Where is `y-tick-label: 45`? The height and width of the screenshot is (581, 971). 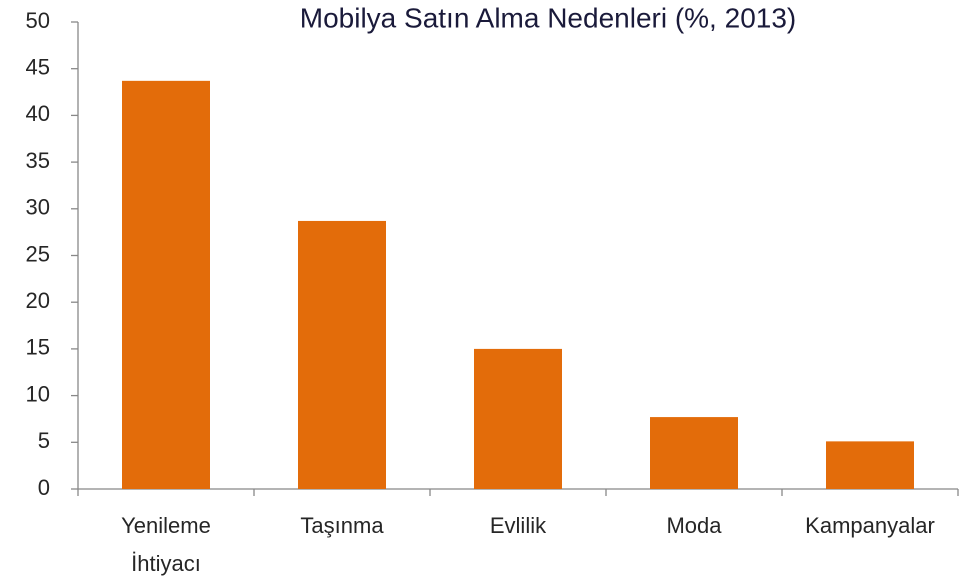 y-tick-label: 45 is located at coordinates (38, 67).